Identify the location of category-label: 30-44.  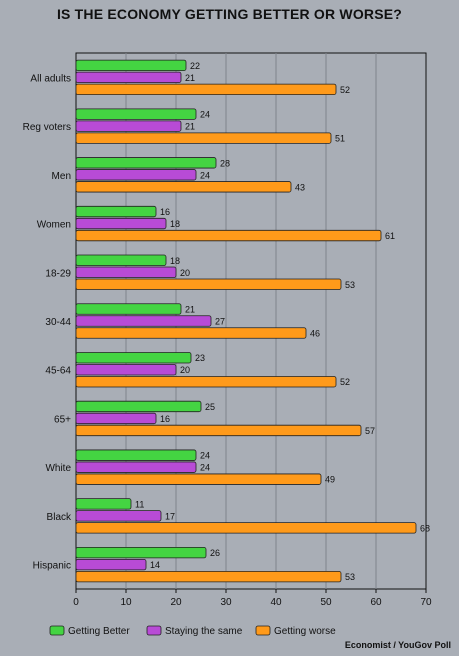
(58, 322).